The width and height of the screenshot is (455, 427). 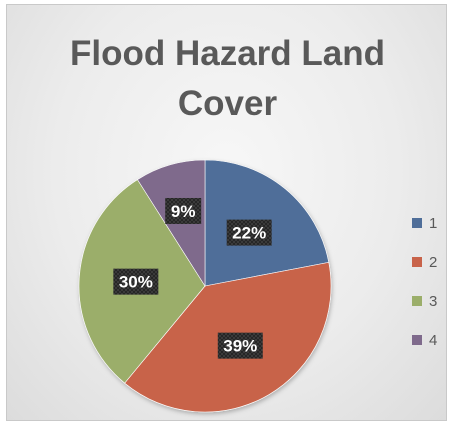 I want to click on data-label-text: 30%, so click(x=136, y=282).